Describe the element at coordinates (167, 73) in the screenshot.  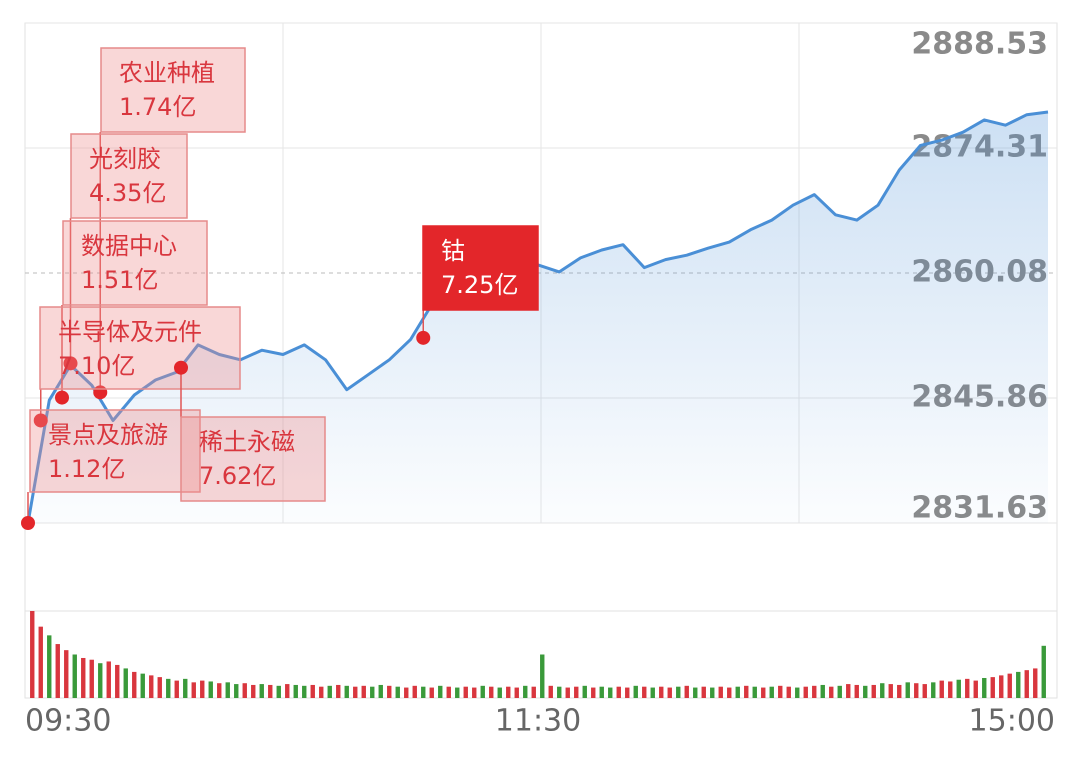
I see `annotation-label: 农业种植` at that location.